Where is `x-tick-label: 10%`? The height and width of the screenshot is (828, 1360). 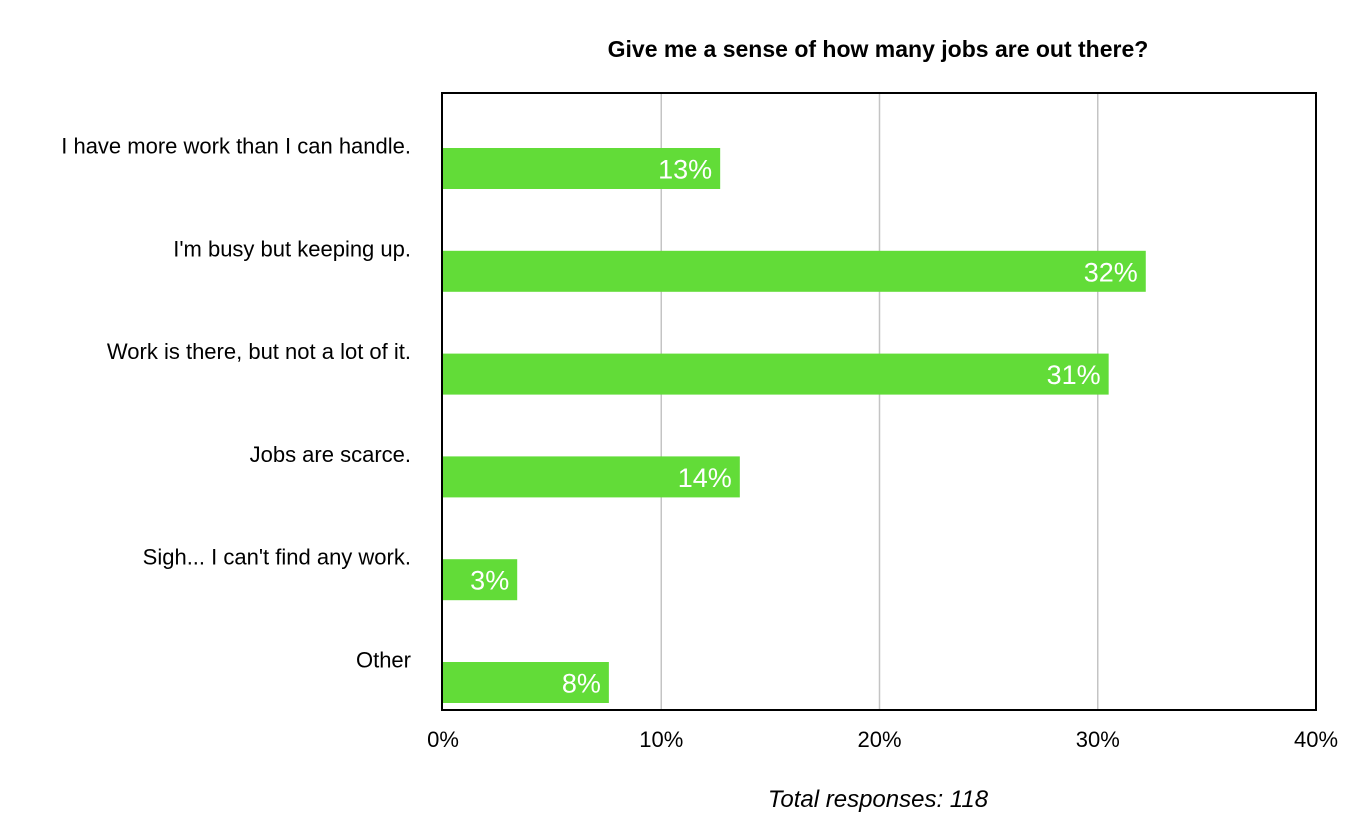 x-tick-label: 10% is located at coordinates (661, 739).